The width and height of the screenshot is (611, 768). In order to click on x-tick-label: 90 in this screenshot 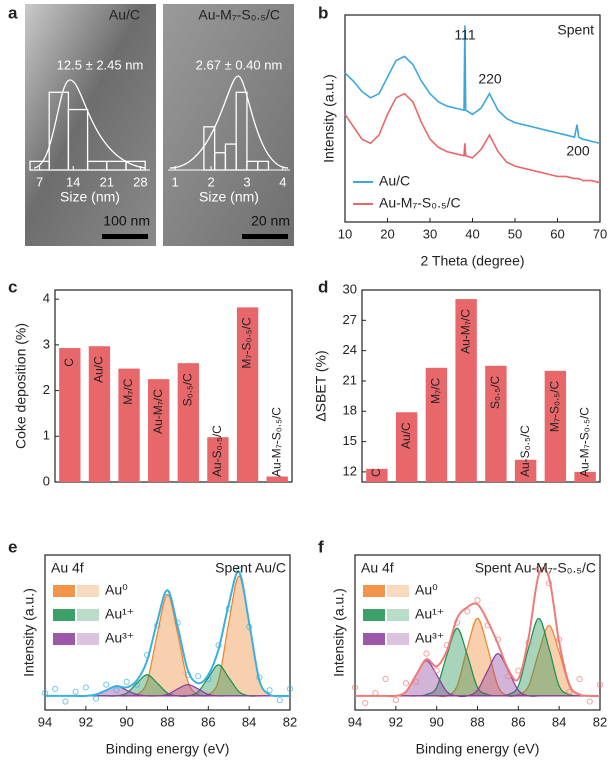, I will do `click(436, 721)`.